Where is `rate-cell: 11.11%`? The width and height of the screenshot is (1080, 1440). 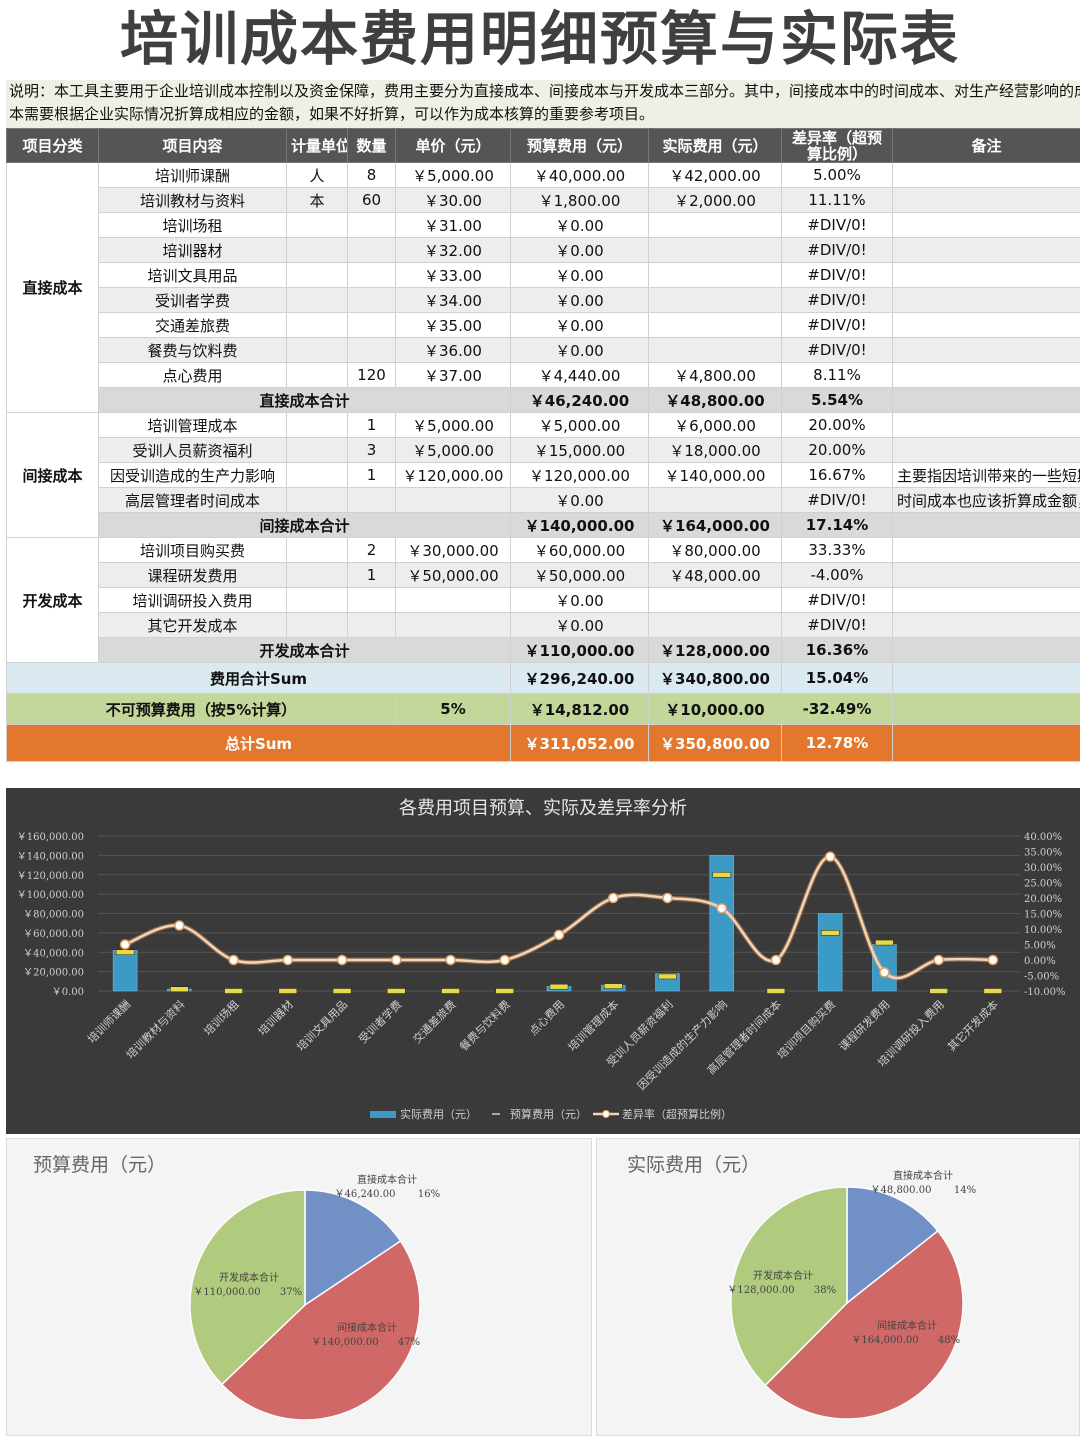 rate-cell: 11.11% is located at coordinates (837, 200).